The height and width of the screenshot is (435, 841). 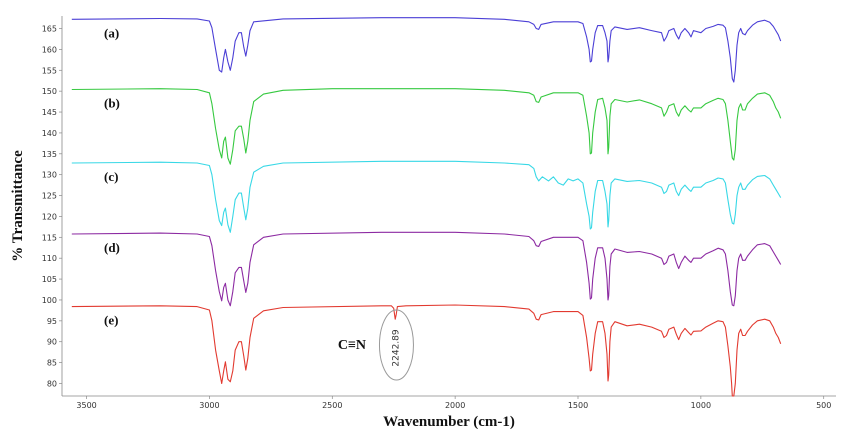 What do you see at coordinates (18, 206) in the screenshot?
I see `y-axis-title: % Transmittance` at bounding box center [18, 206].